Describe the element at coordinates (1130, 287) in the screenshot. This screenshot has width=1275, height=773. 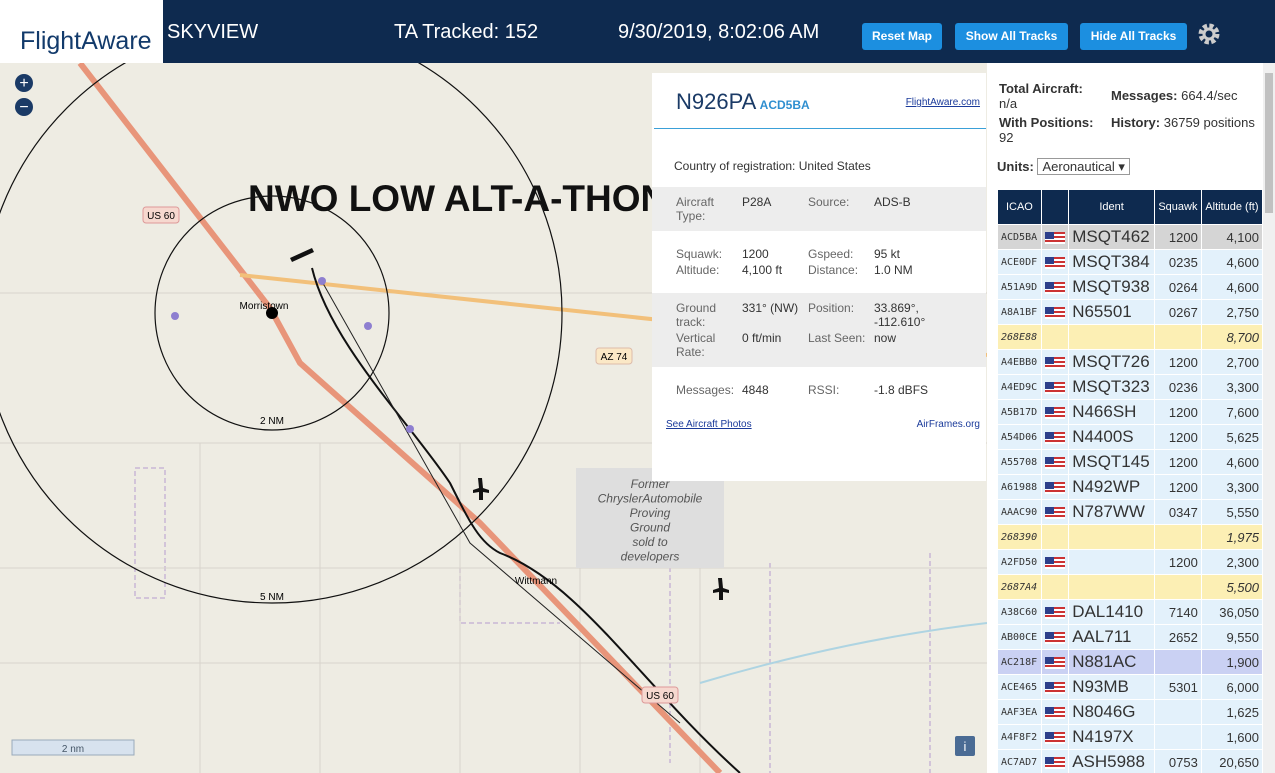
I see `aircraft-row: A51A9D MSQT938 0264 4,600` at that location.